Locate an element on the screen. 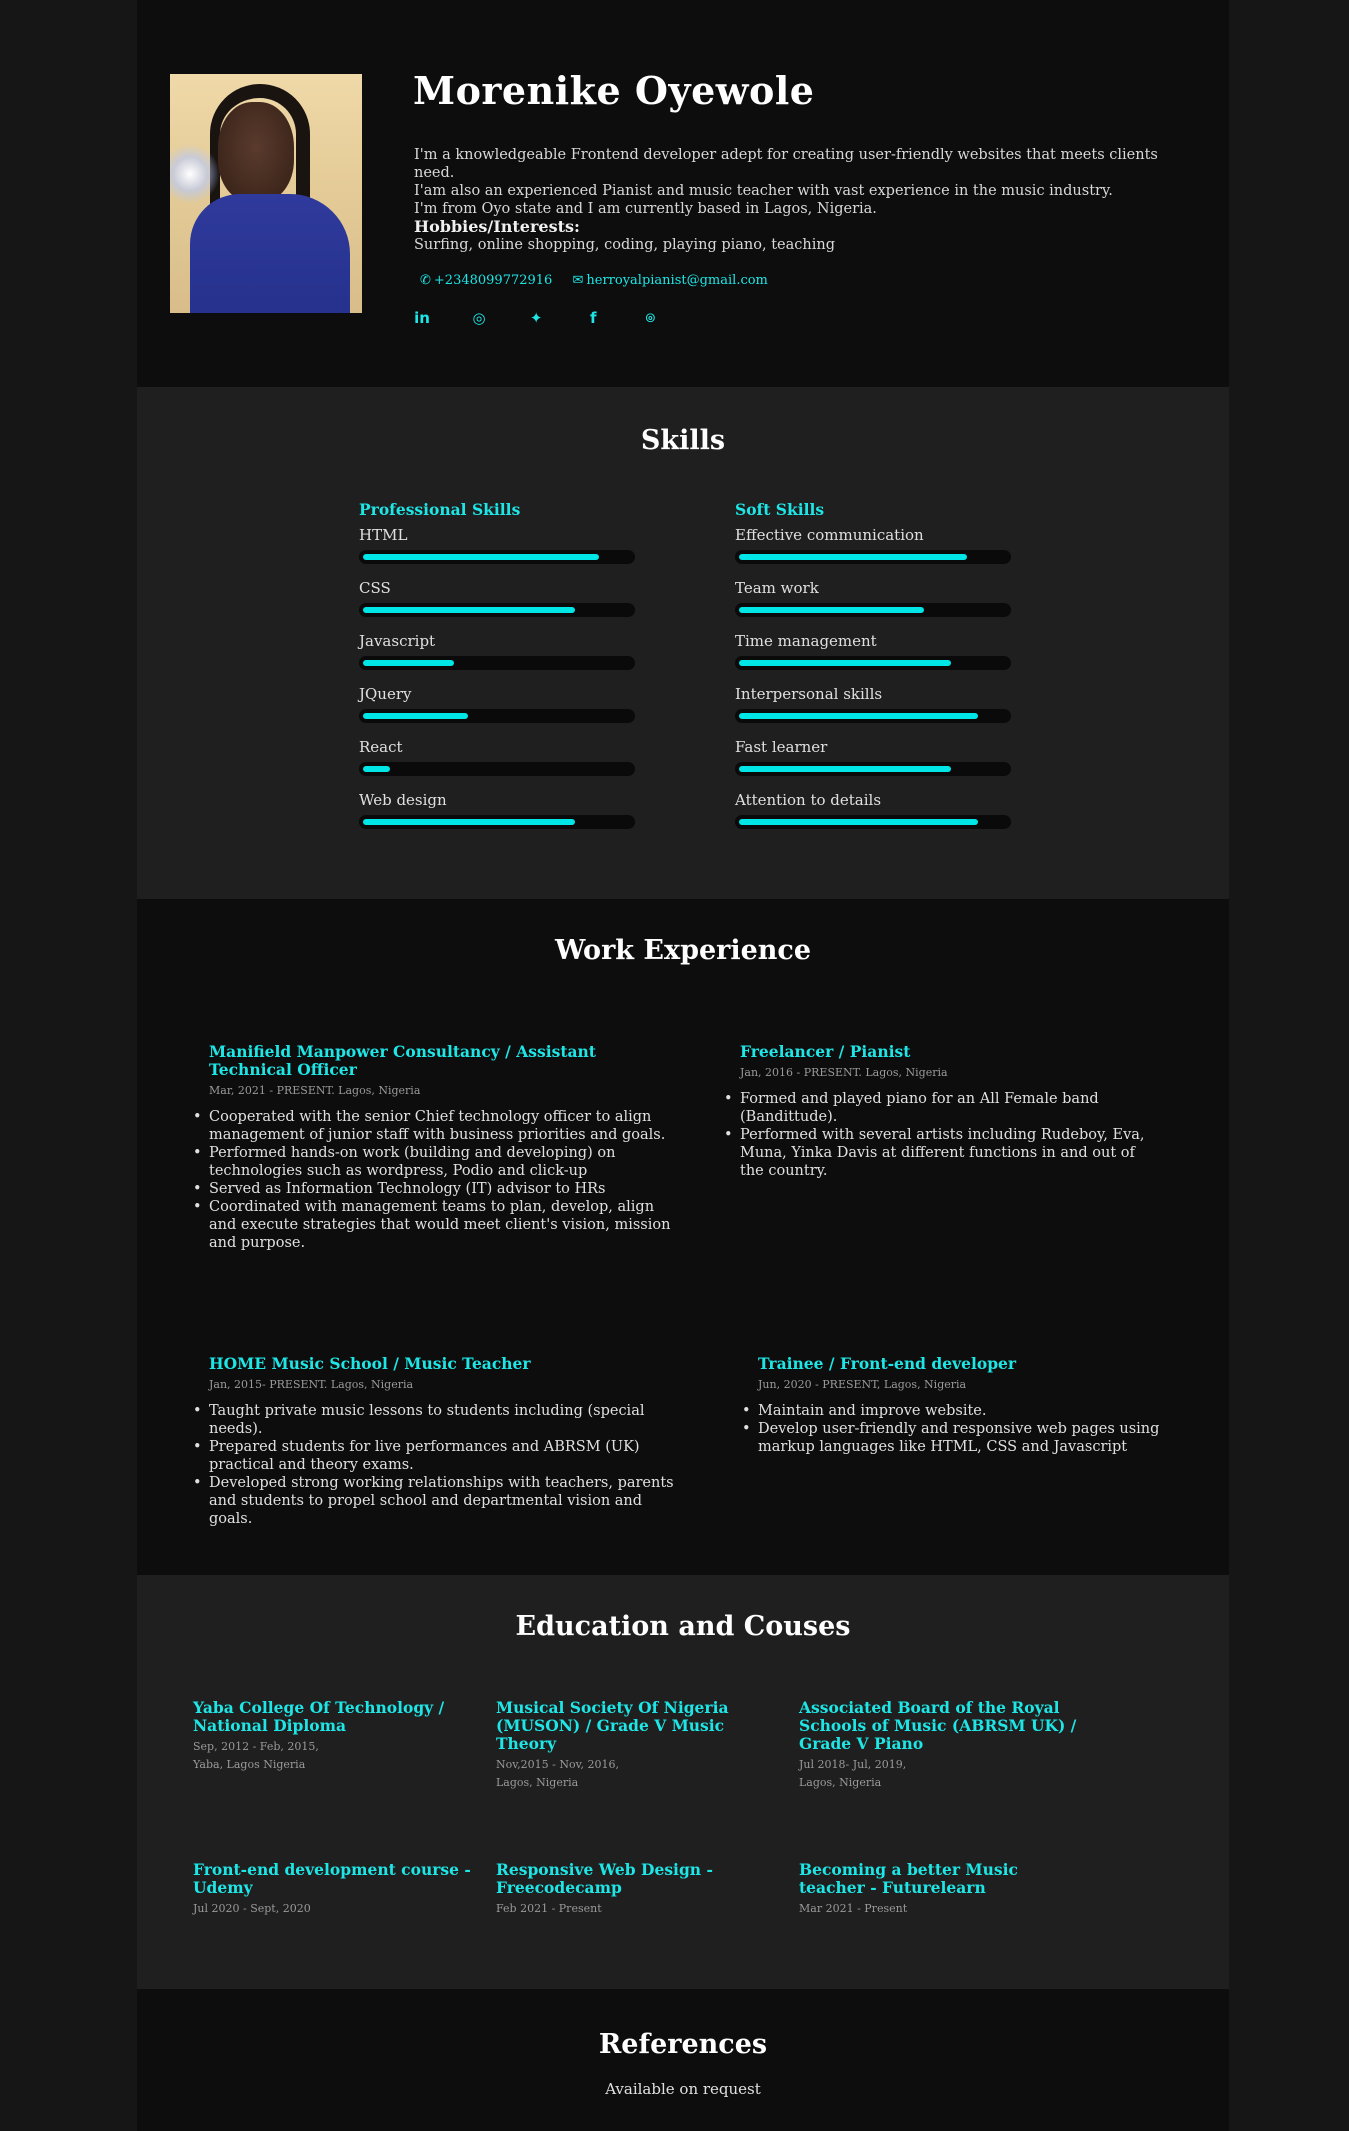  skill-item: Effective communication is located at coordinates (873, 552).